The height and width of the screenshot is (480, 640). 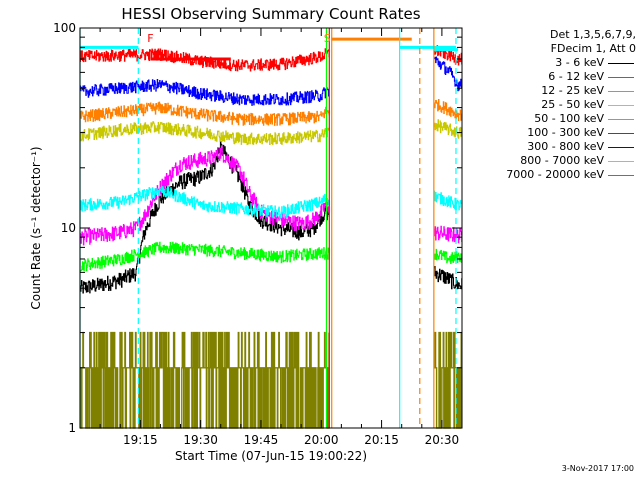 What do you see at coordinates (592, 34) in the screenshot?
I see `legend-header-detectors: Det 1,3,5,6,7,9,` at bounding box center [592, 34].